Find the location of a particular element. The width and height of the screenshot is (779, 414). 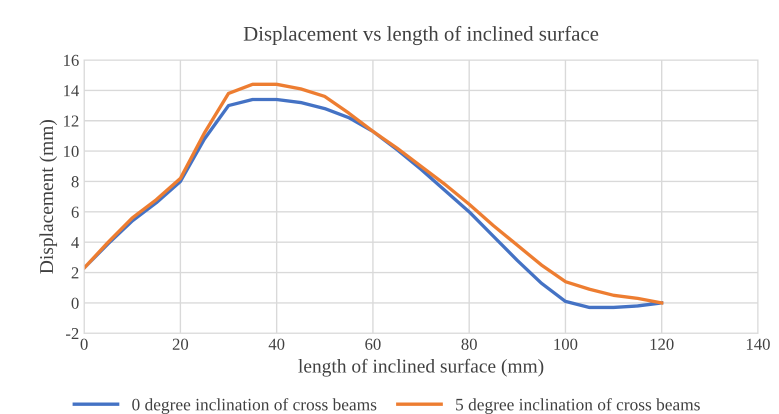

x-tick-label: 60 is located at coordinates (373, 344).